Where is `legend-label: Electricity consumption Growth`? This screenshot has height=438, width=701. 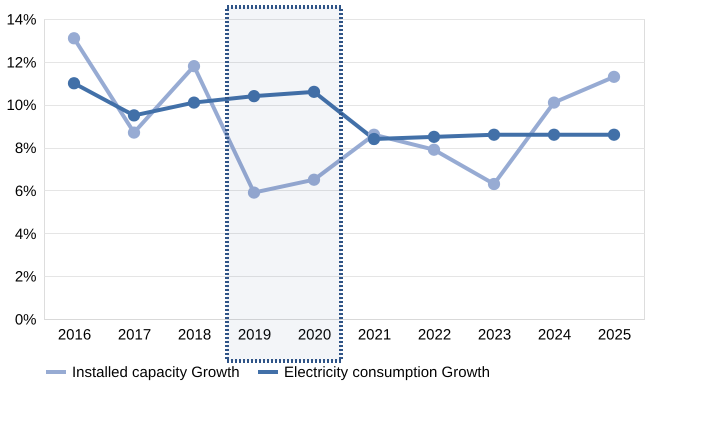 legend-label: Electricity consumption Growth is located at coordinates (387, 372).